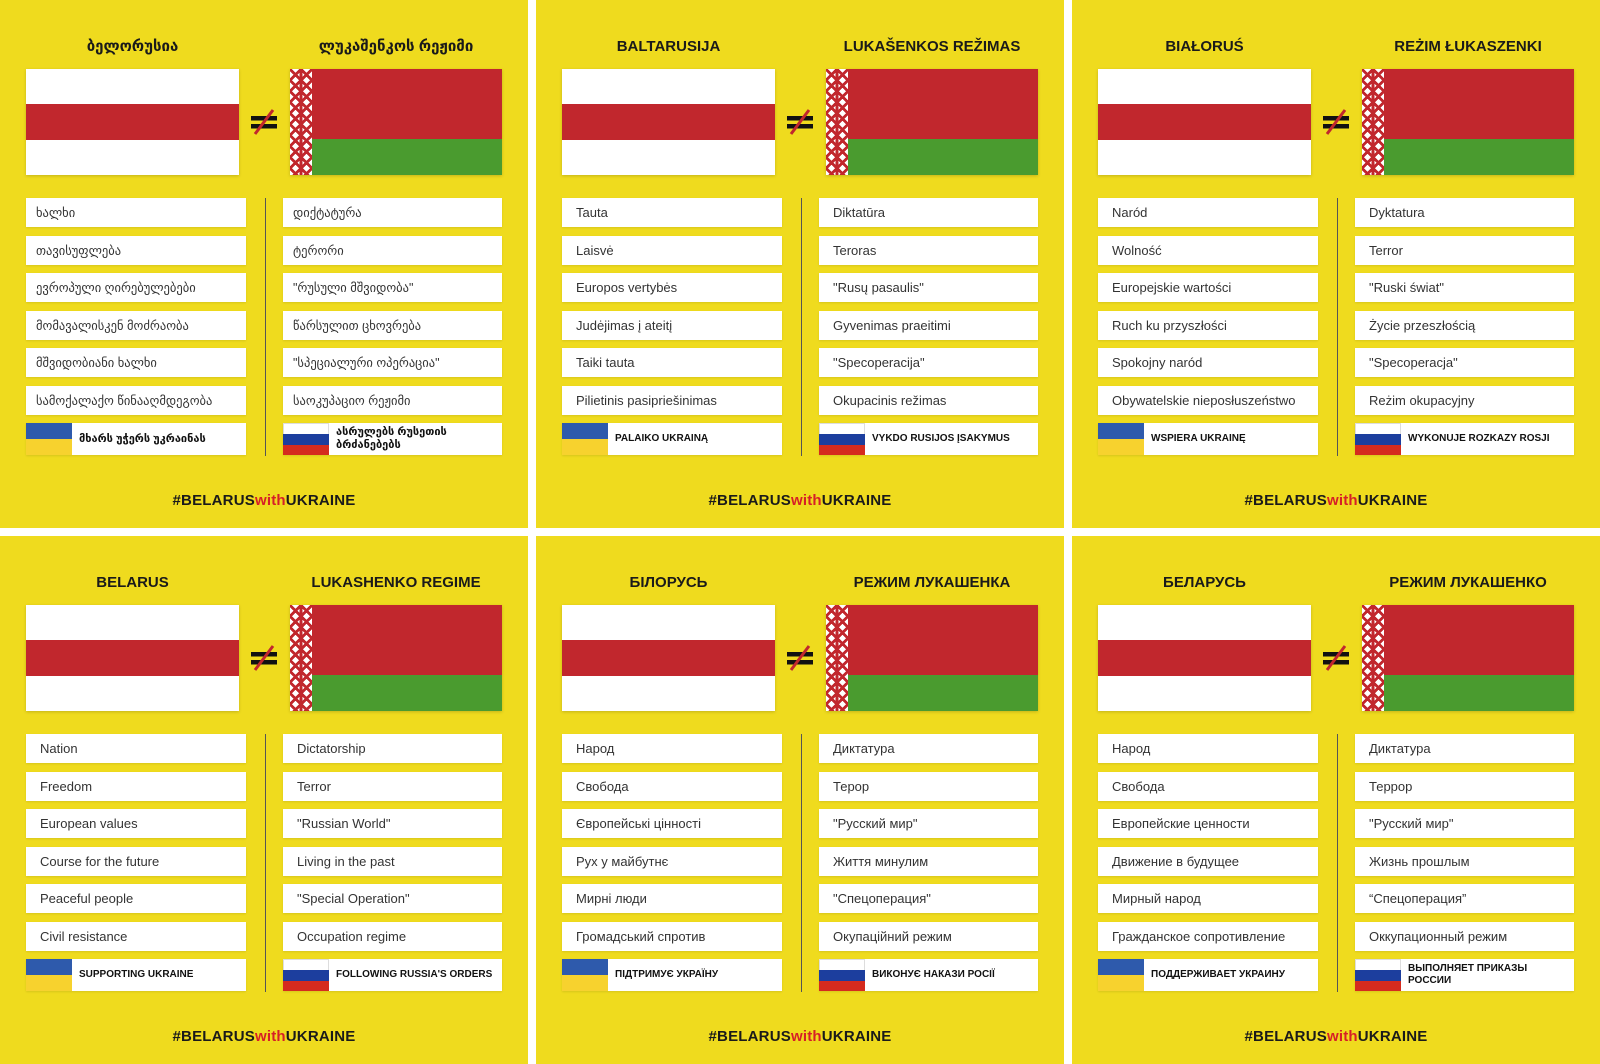 Image resolution: width=1600 pixels, height=1064 pixels. What do you see at coordinates (392, 362) in the screenshot?
I see `regime-value-item: "სპეციალური ოპერაცია"` at bounding box center [392, 362].